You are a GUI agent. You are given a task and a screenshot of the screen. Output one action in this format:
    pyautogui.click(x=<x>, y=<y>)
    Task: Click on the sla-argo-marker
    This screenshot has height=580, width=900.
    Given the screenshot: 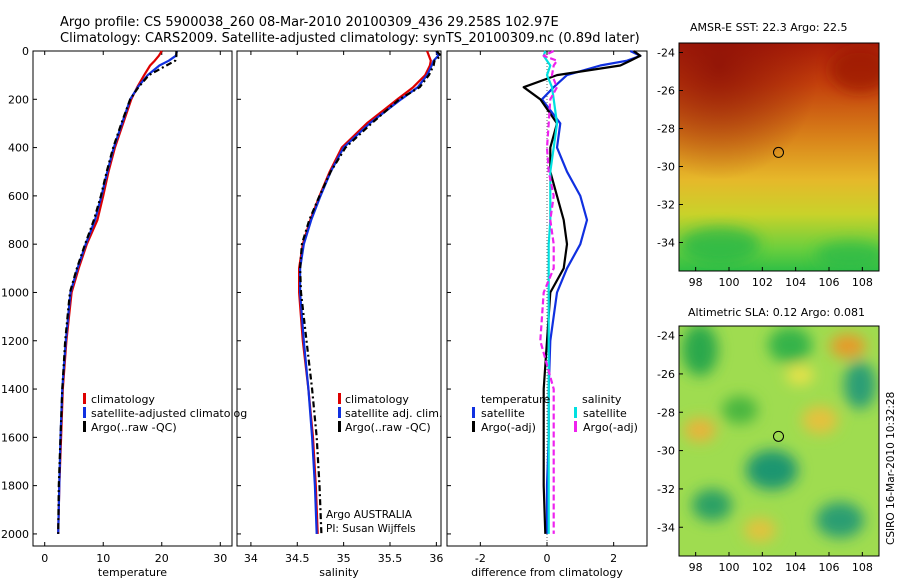 What is the action you would take?
    pyautogui.click(x=778, y=436)
    